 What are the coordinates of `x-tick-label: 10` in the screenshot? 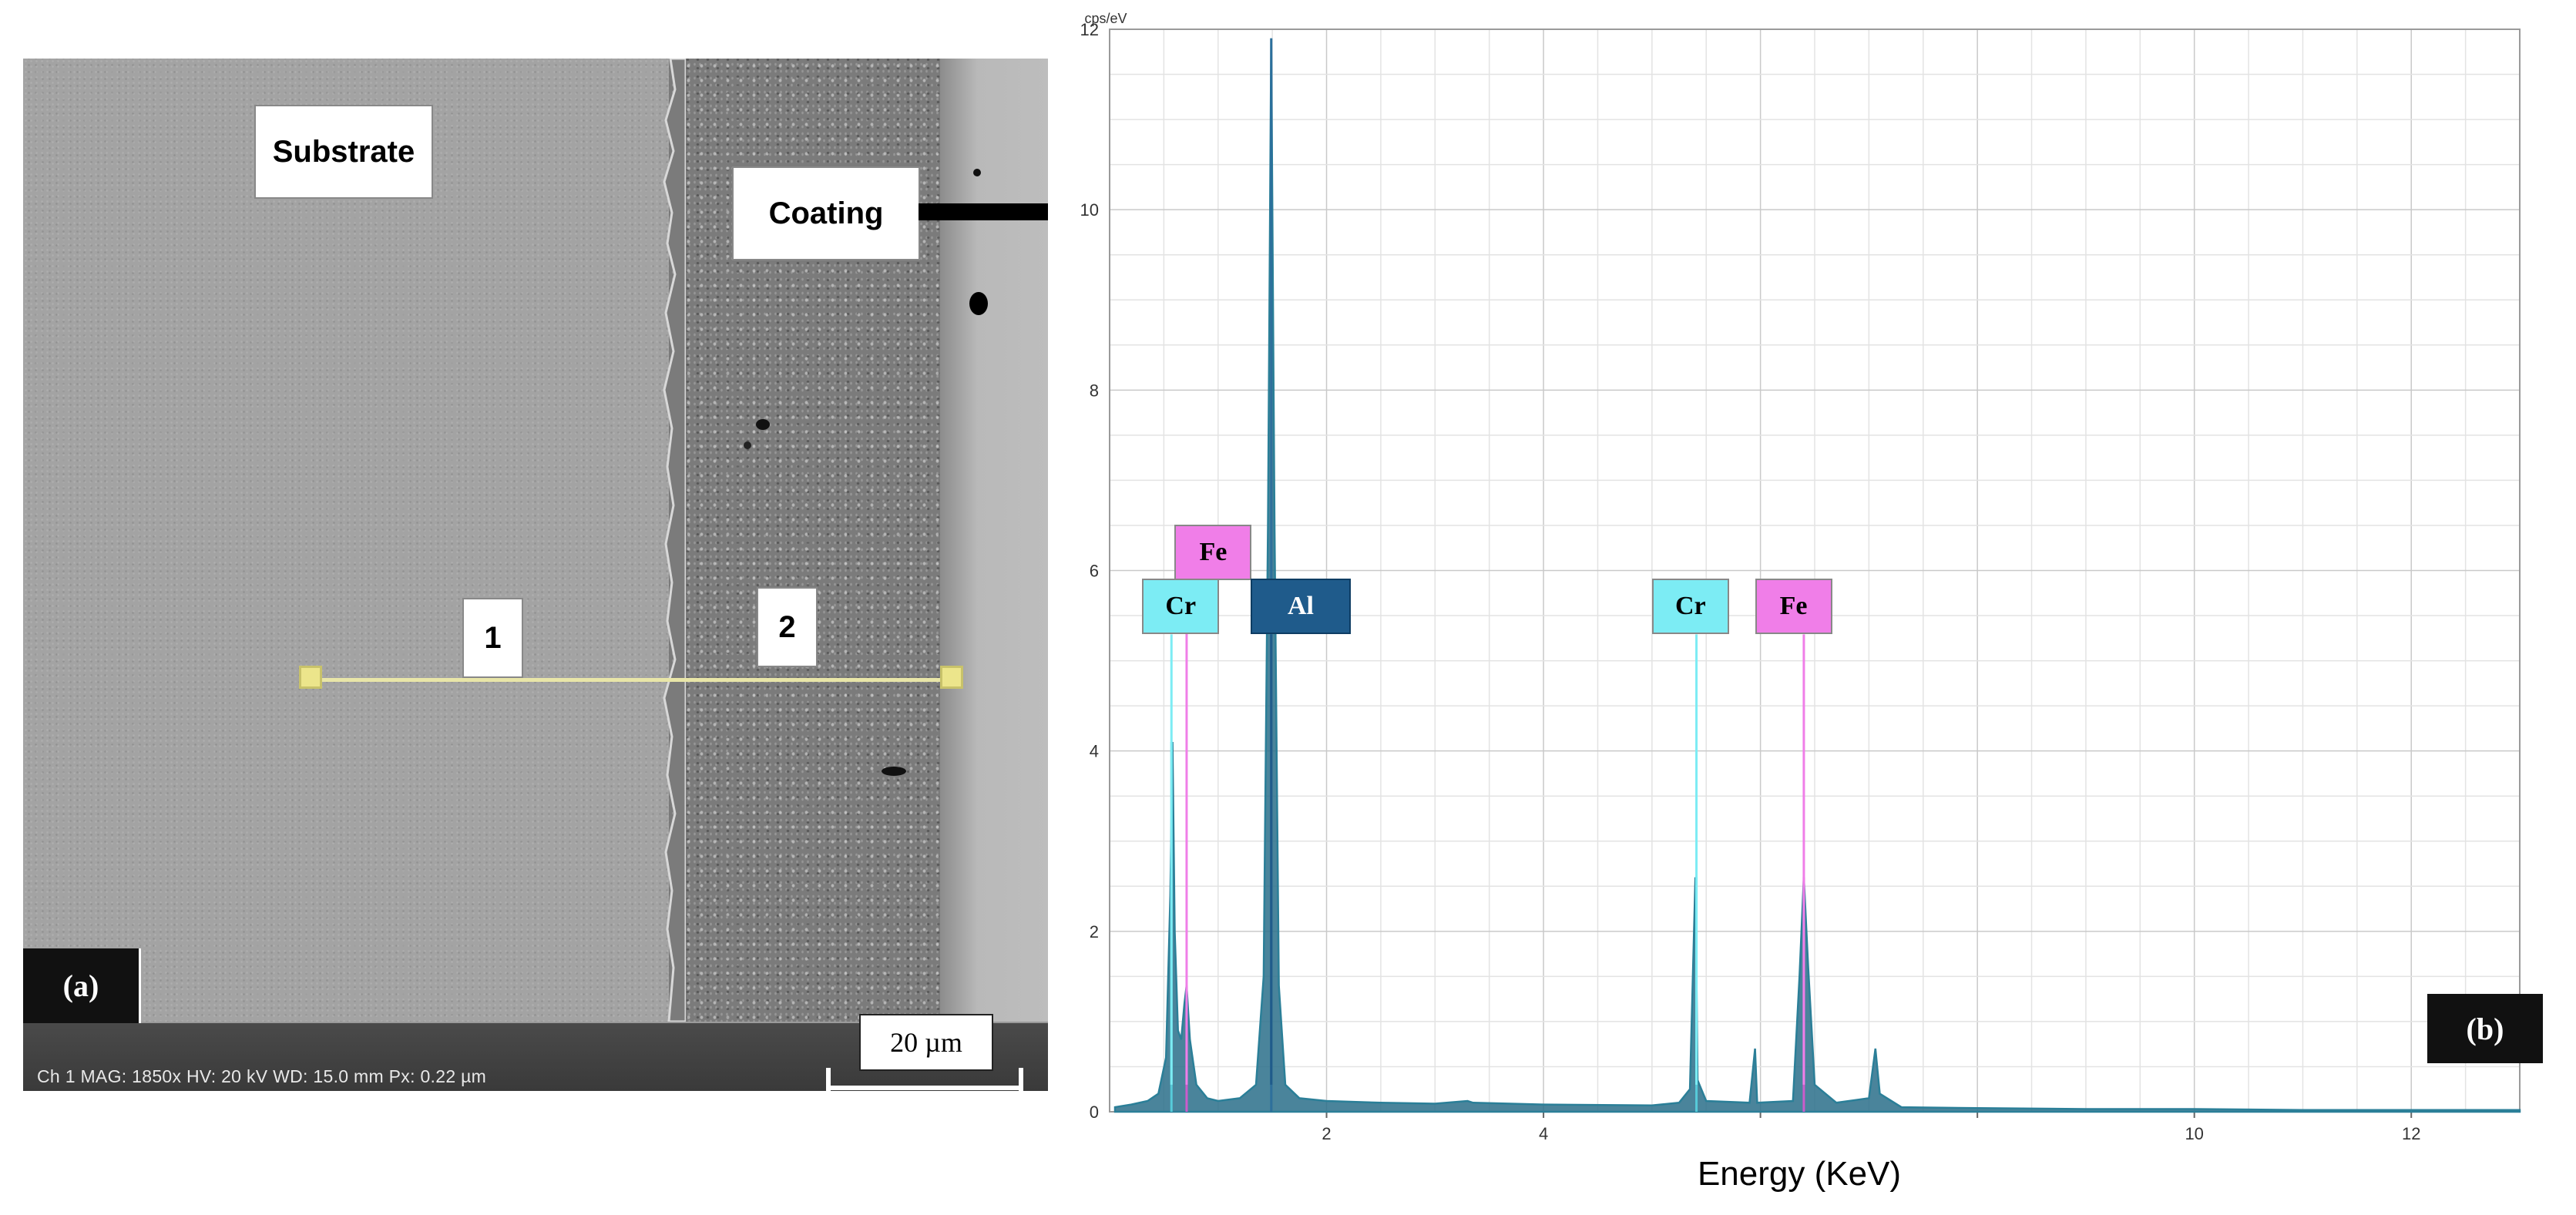 It's located at (2194, 1133).